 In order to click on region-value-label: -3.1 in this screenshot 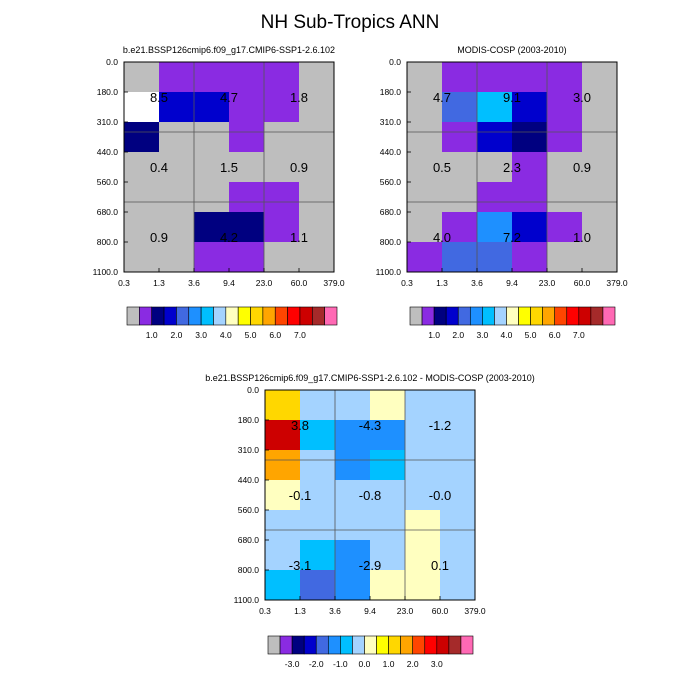, I will do `click(300, 565)`.